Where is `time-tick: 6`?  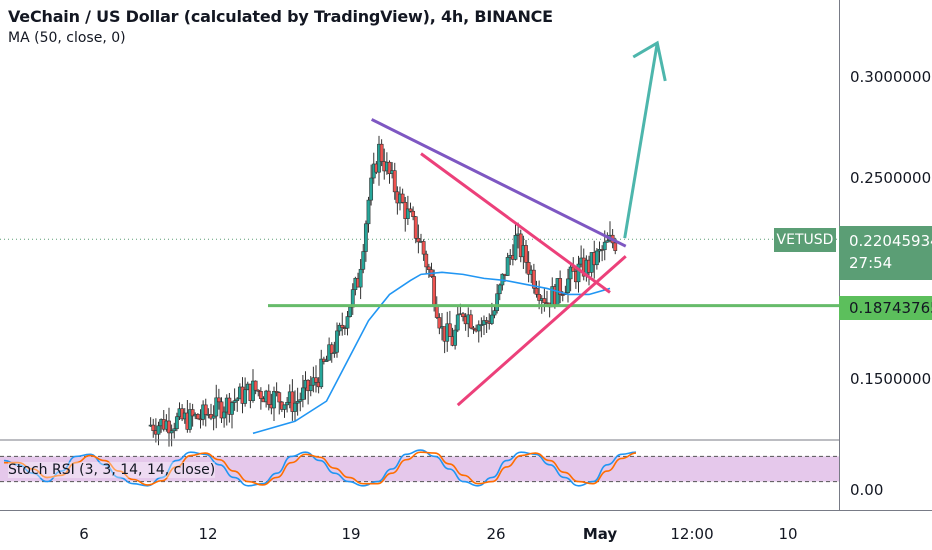
time-tick: 6 is located at coordinates (84, 534).